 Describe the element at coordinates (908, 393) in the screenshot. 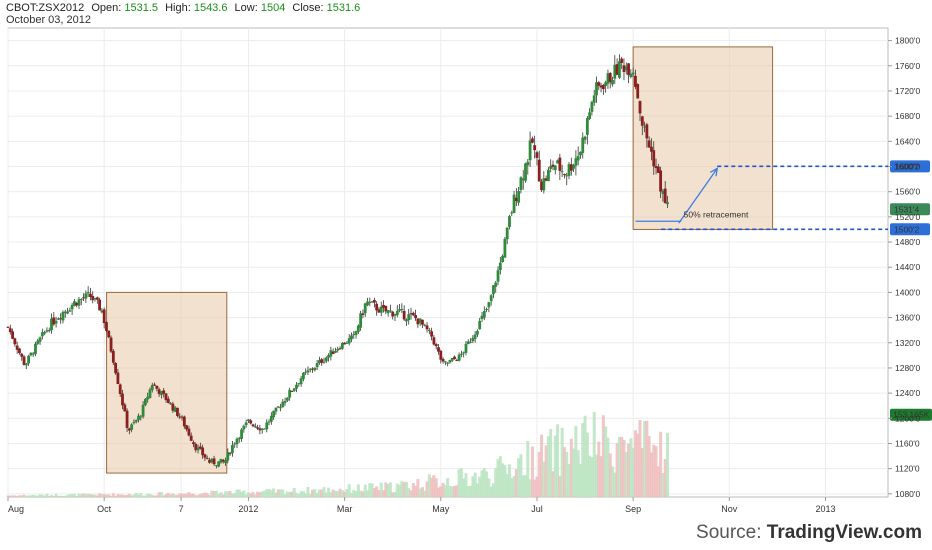

I see `y-tick-label: 1240'0` at that location.